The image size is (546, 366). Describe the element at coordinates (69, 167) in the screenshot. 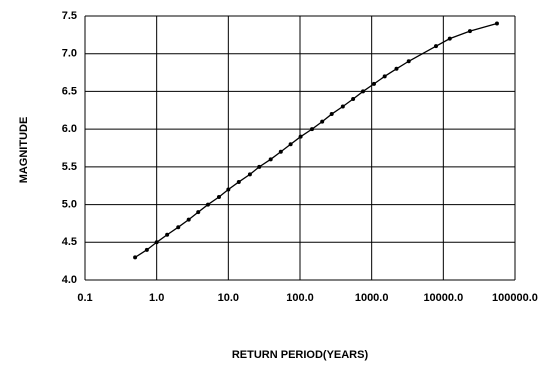

I see `y-tick-label: 5.5` at that location.